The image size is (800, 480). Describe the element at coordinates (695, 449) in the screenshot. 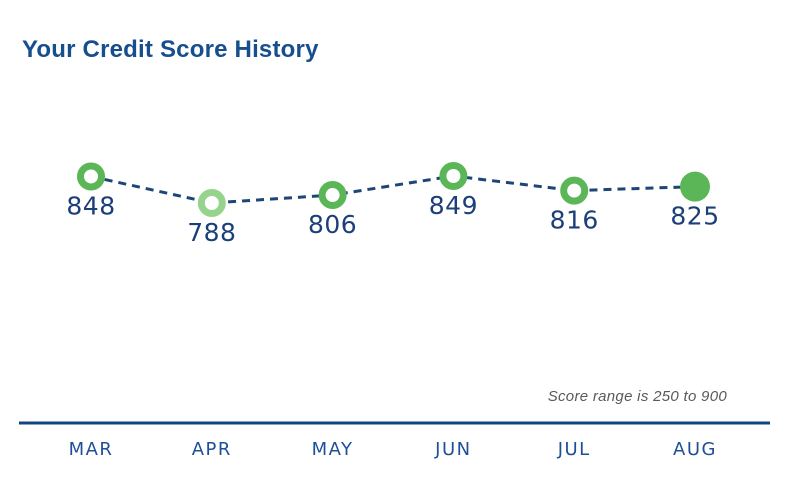

I see `month-label: AUG` at that location.